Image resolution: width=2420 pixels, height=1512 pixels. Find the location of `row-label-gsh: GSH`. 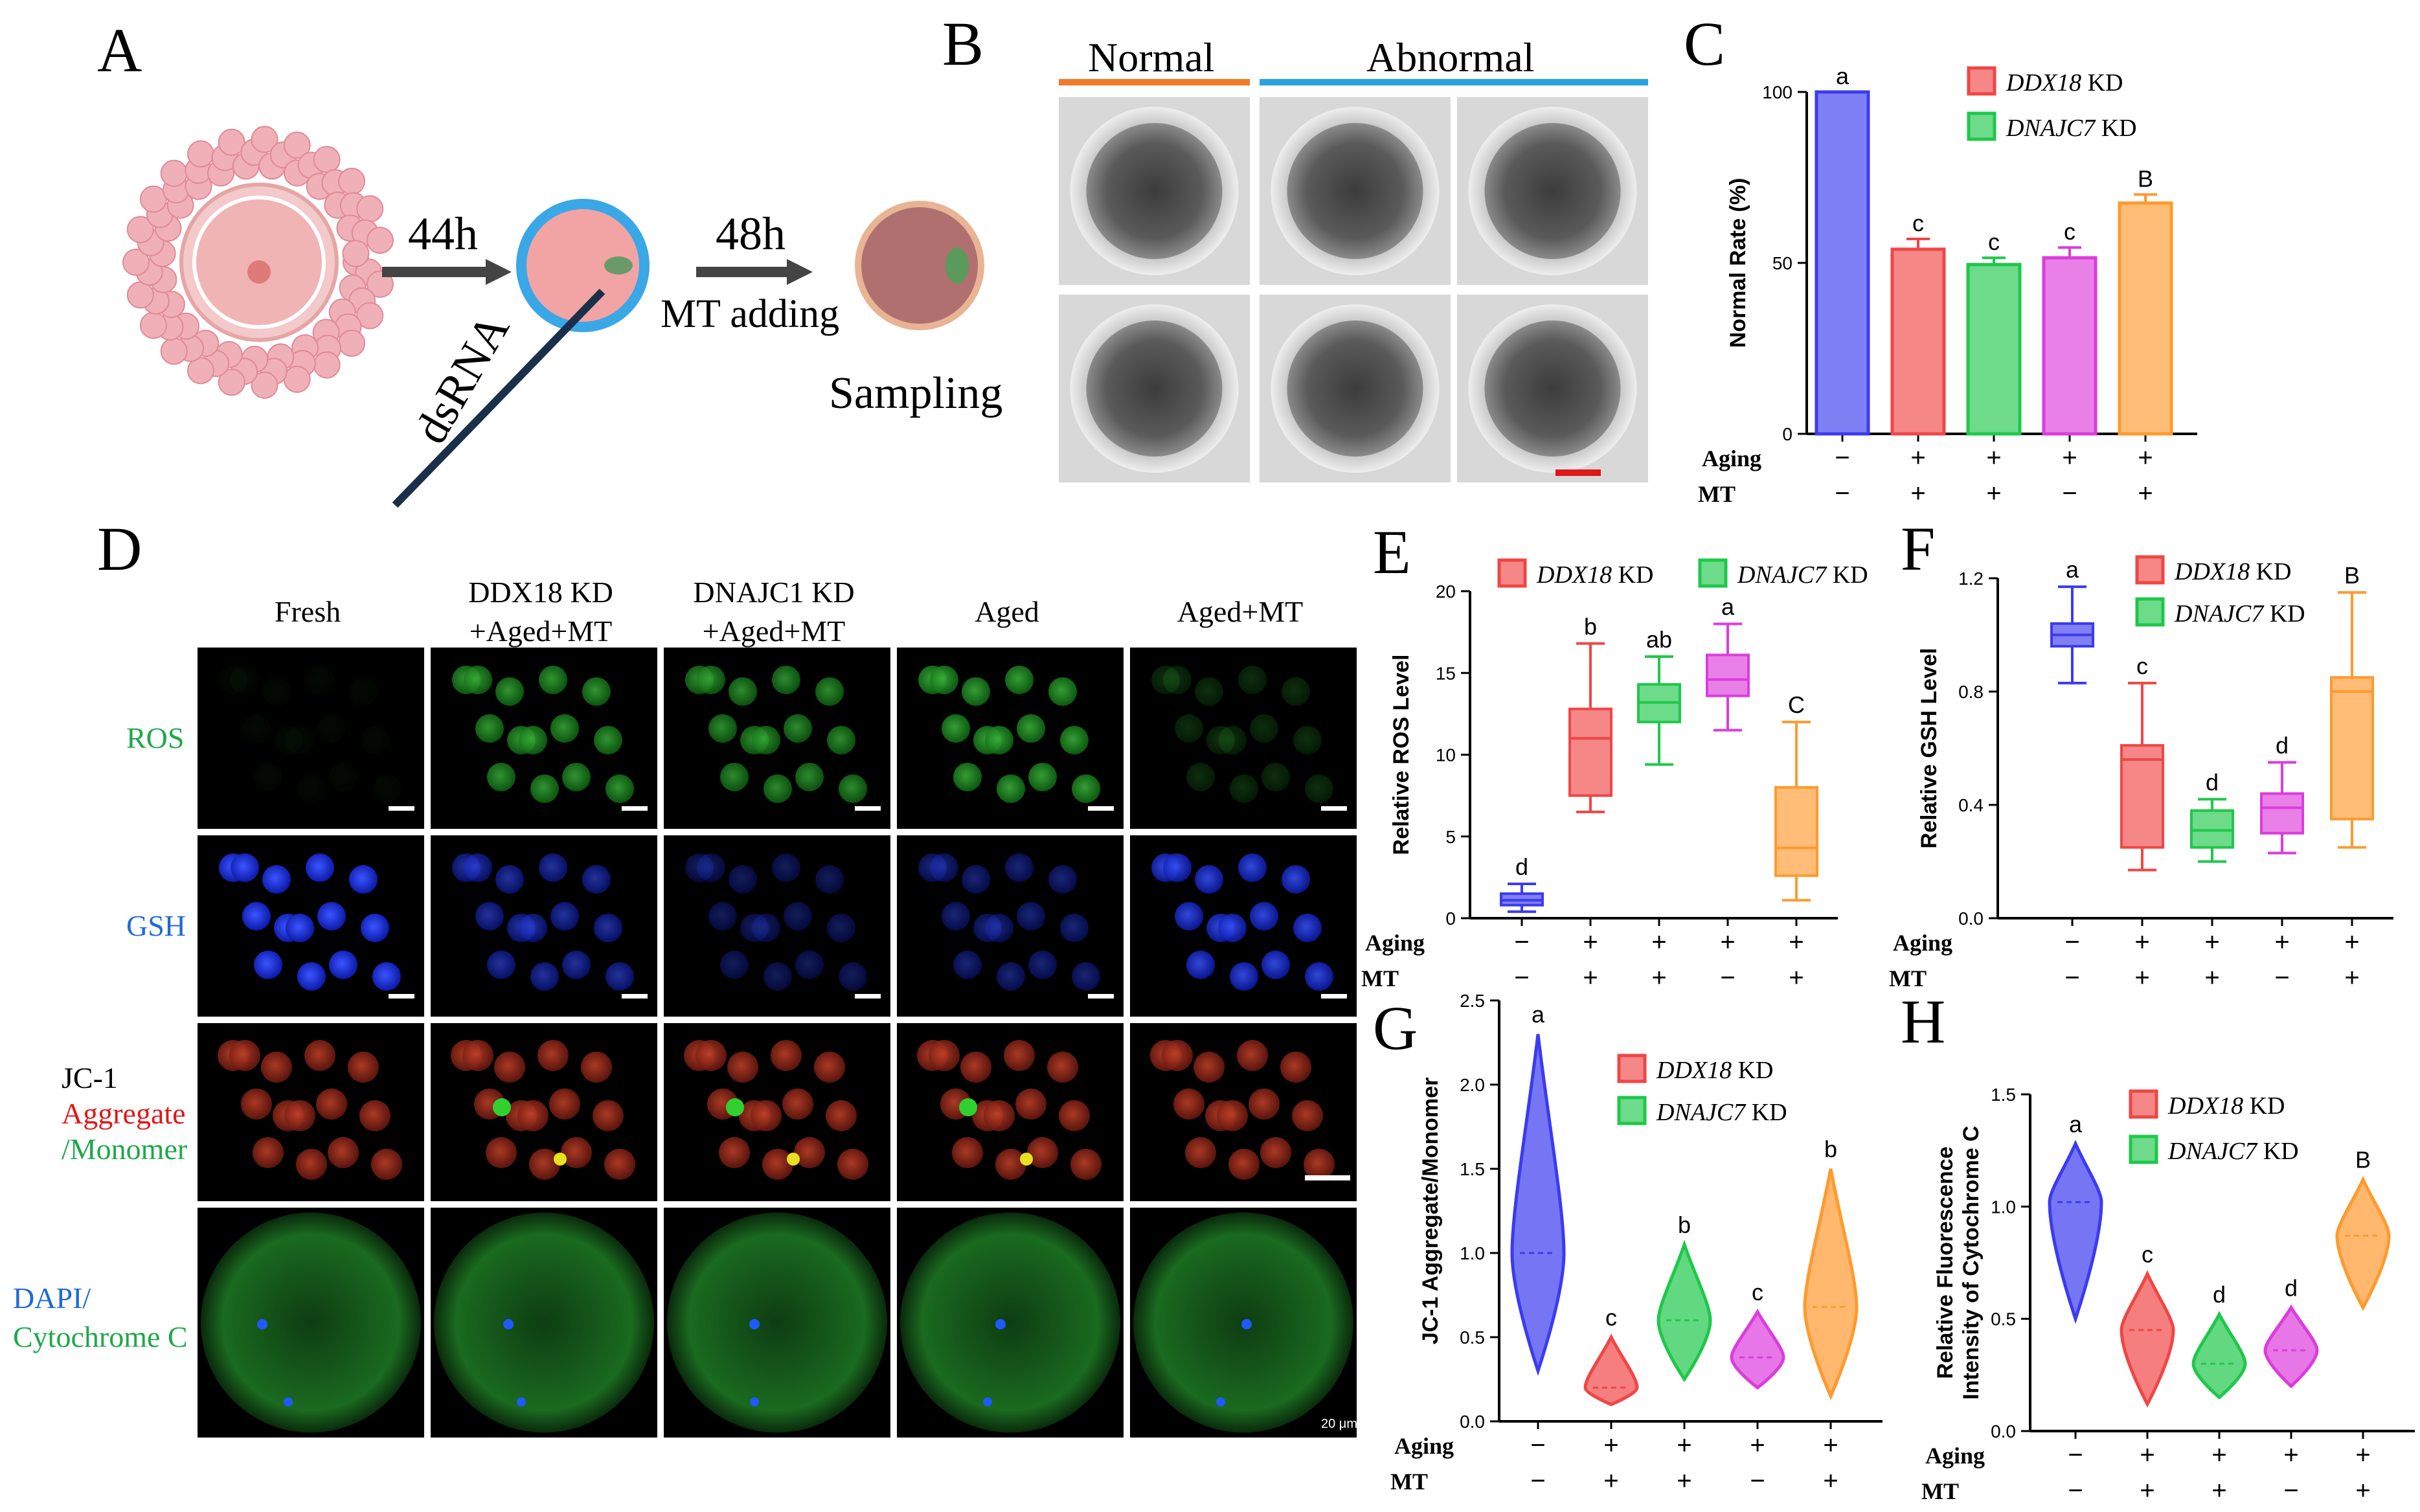

row-label-gsh: GSH is located at coordinates (156, 925).